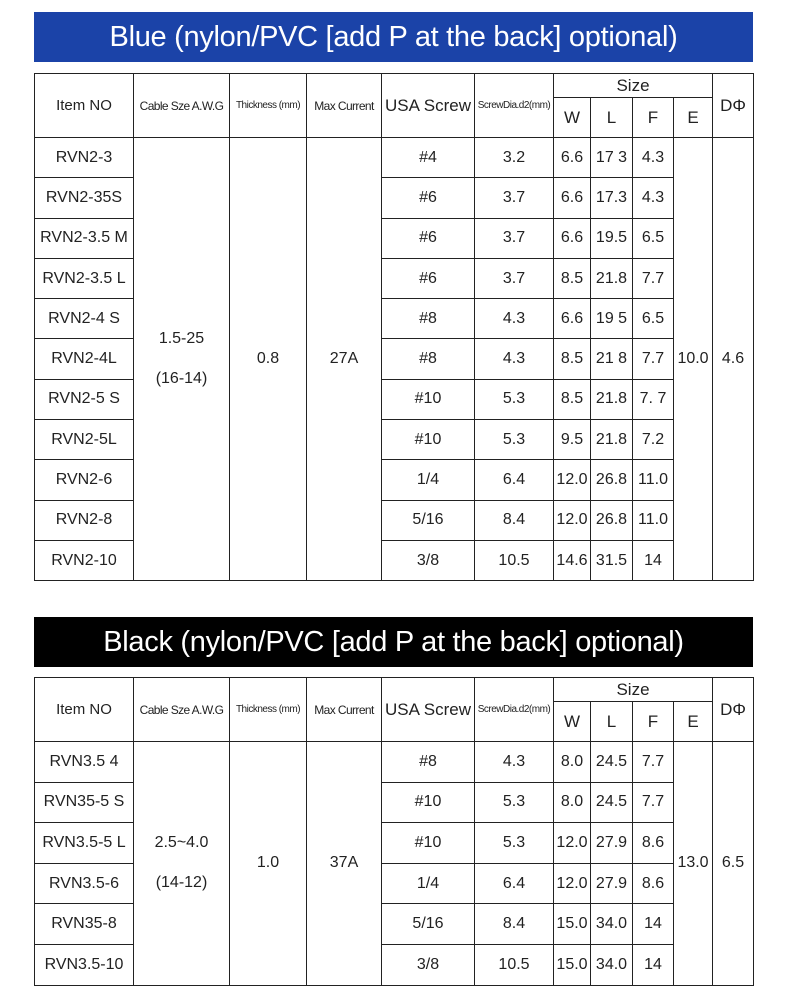 Image resolution: width=790 pixels, height=1003 pixels. What do you see at coordinates (268, 863) in the screenshot?
I see `thickness-cell: 1.0` at bounding box center [268, 863].